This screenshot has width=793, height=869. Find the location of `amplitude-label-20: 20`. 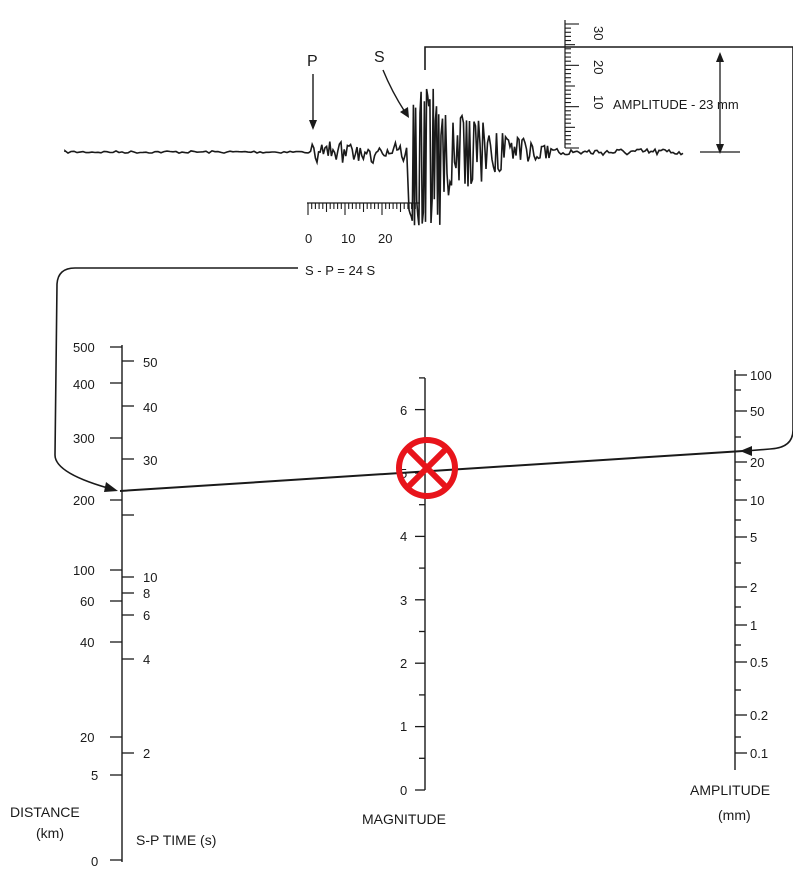

amplitude-label-20: 20 is located at coordinates (757, 462).